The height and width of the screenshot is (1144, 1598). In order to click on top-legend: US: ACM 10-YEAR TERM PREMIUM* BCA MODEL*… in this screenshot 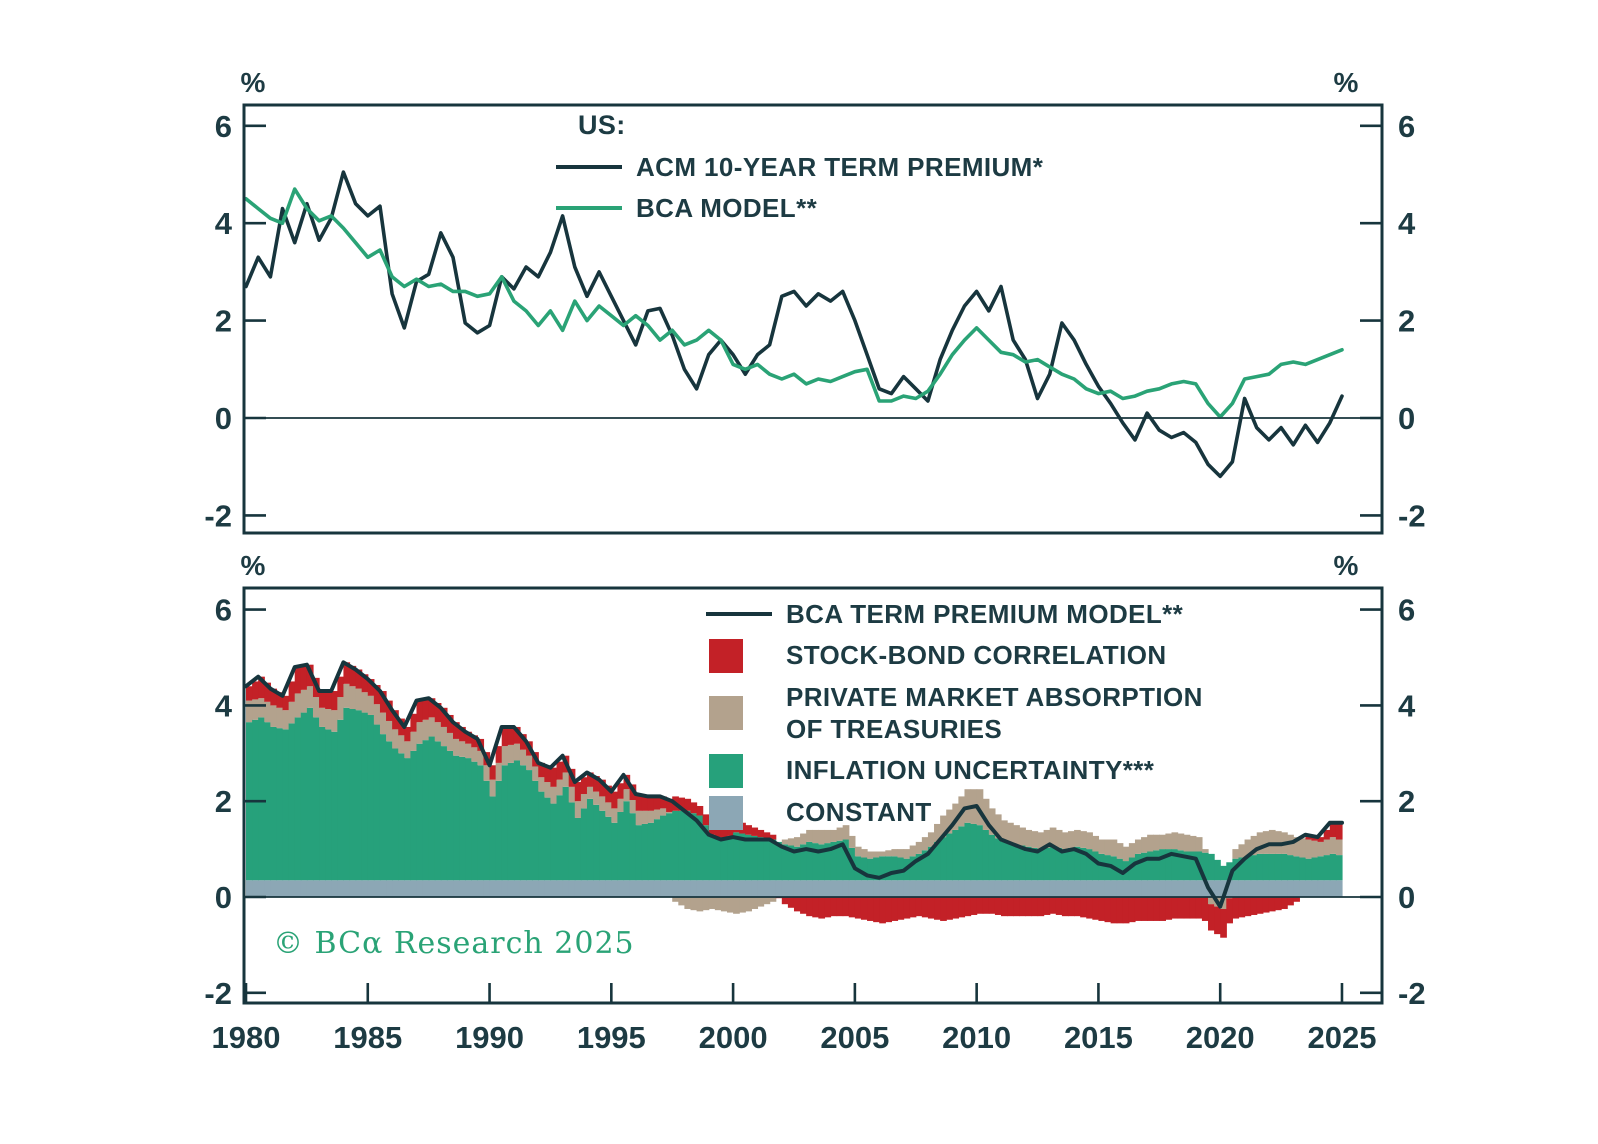, I will do `click(799, 173)`.